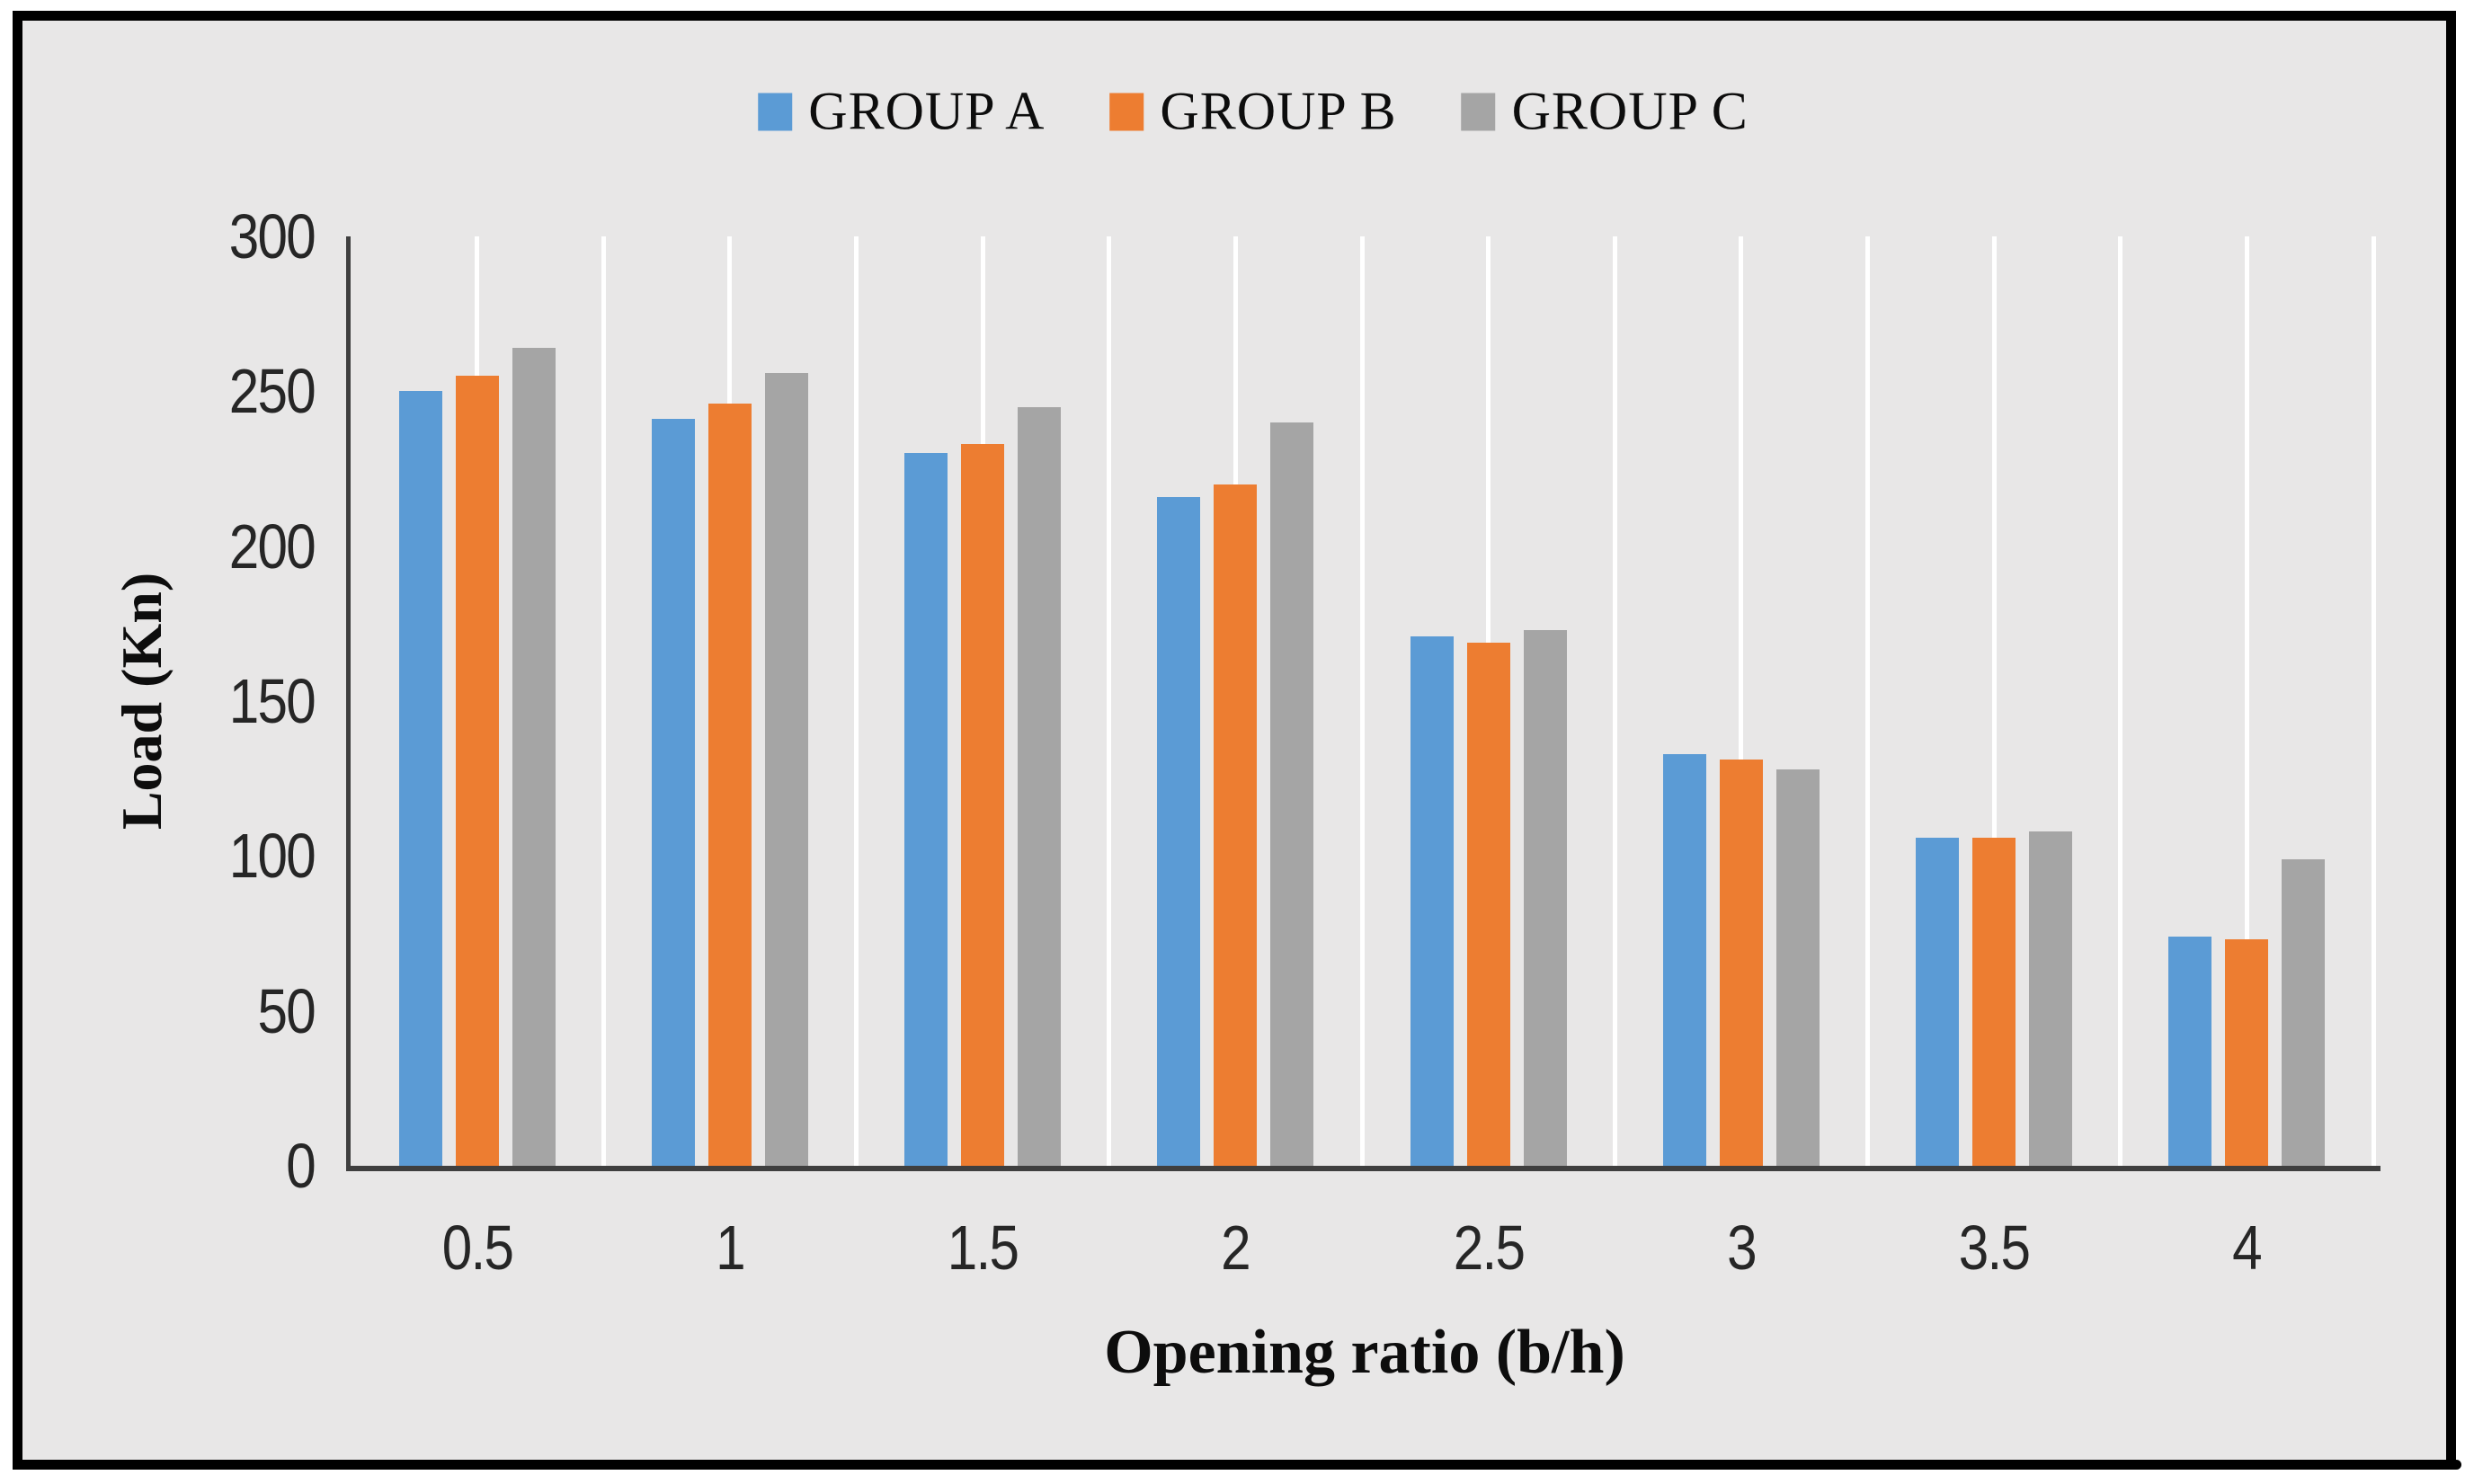 The height and width of the screenshot is (1484, 2465). What do you see at coordinates (349, 703) in the screenshot?
I see `y-axis-line` at bounding box center [349, 703].